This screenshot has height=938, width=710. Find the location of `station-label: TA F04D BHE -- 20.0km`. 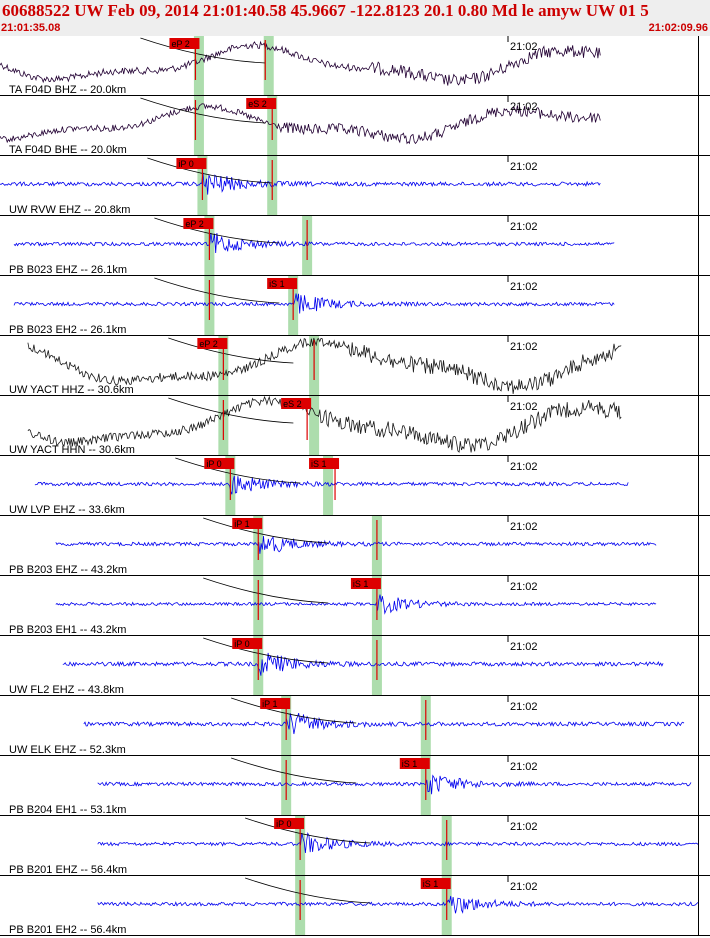

station-label: TA F04D BHE -- 20.0km is located at coordinates (68, 150).